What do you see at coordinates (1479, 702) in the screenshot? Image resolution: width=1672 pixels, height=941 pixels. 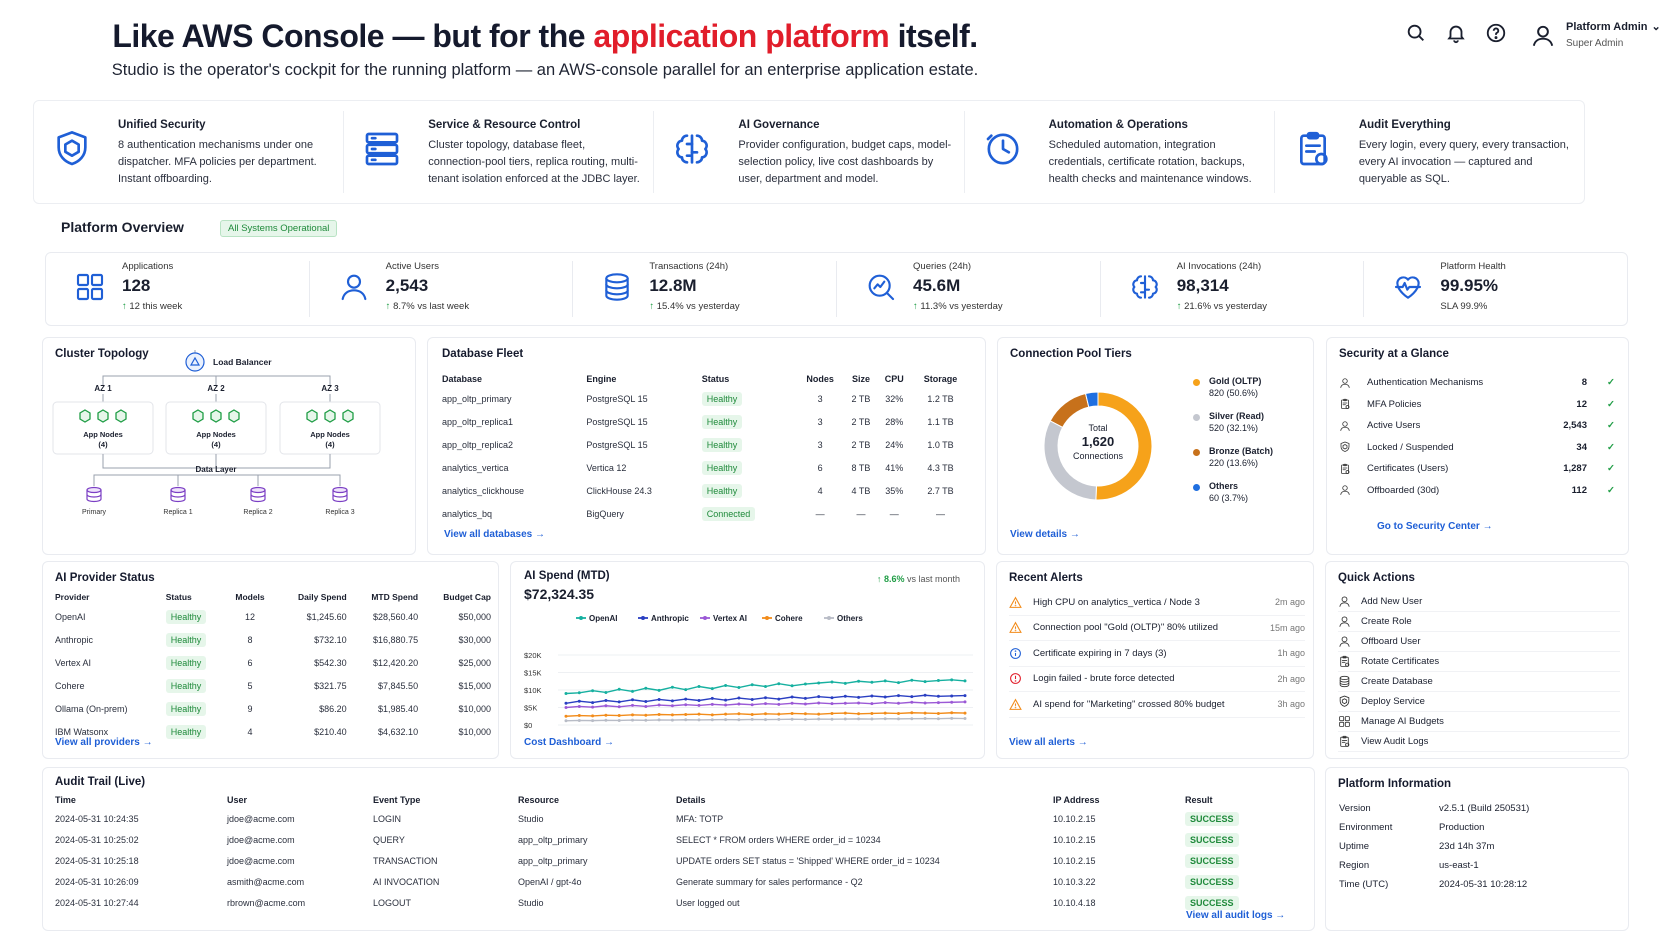 I see `quick-action-item: Deploy Service` at bounding box center [1479, 702].